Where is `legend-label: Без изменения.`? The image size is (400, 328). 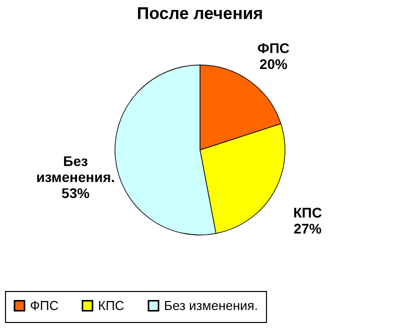
legend-label: Без изменения. is located at coordinates (211, 305).